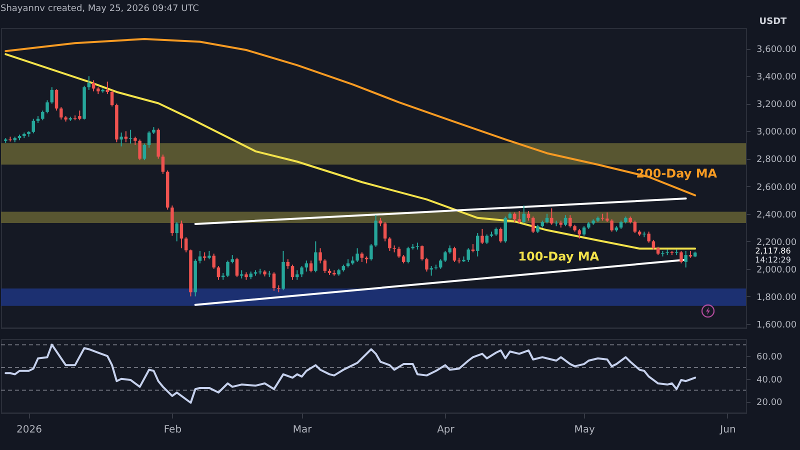 Image resolution: width=800 pixels, height=450 pixels. What do you see at coordinates (773, 251) in the screenshot?
I see `text: 2,117.86` at bounding box center [773, 251].